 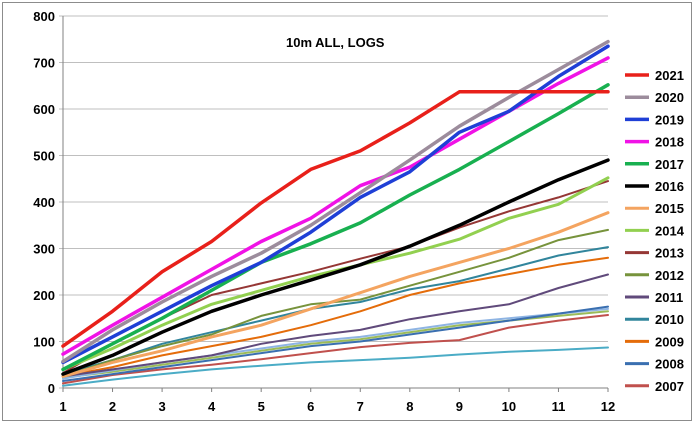 I want to click on y-tick-label: 300, so click(x=44, y=249).